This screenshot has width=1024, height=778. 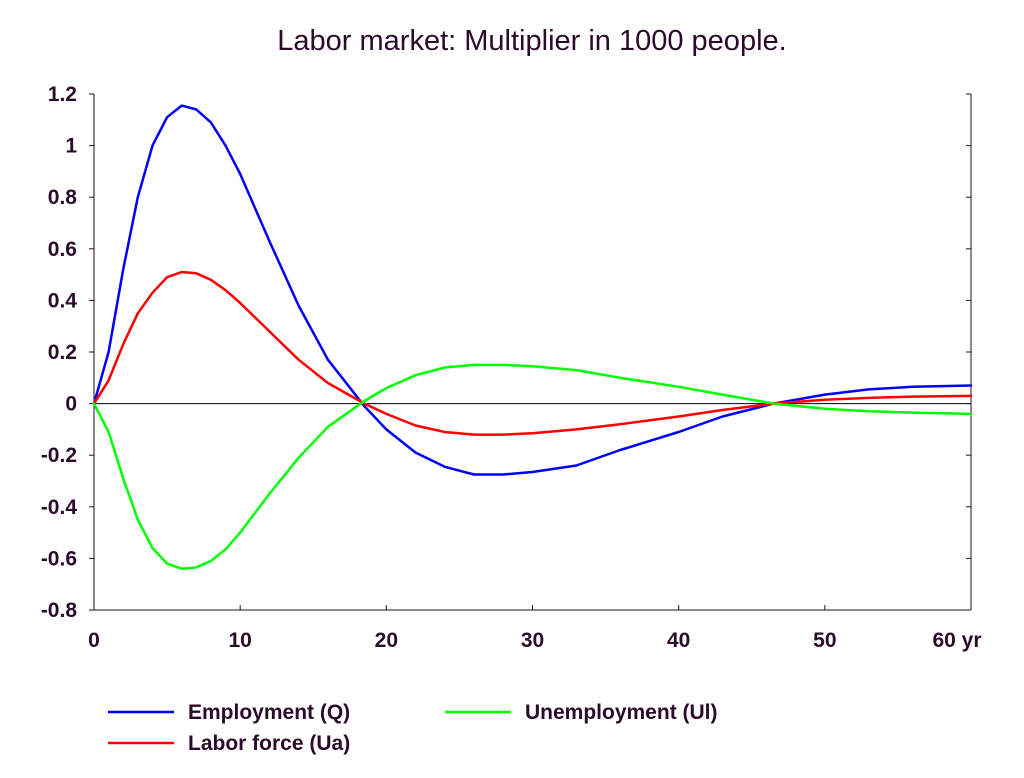 What do you see at coordinates (239, 640) in the screenshot?
I see `x-tick-label: 10` at bounding box center [239, 640].